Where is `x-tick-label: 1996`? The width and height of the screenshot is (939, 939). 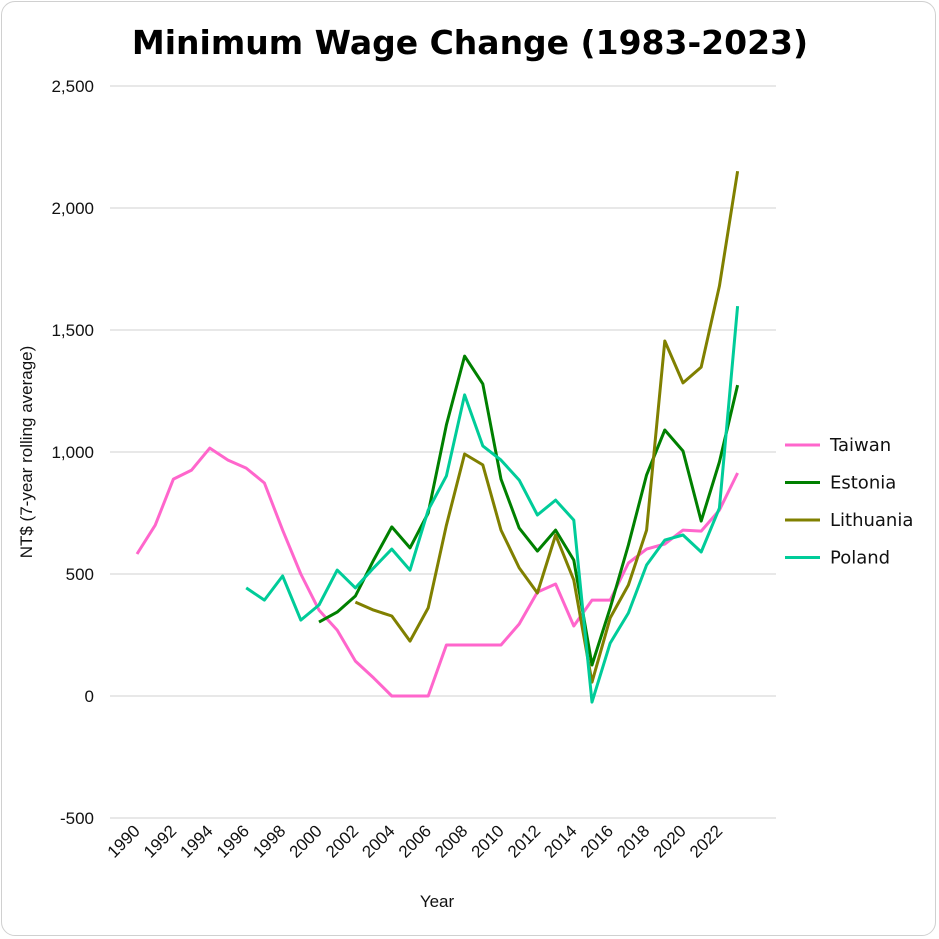
x-tick-label: 1996 is located at coordinates (233, 841).